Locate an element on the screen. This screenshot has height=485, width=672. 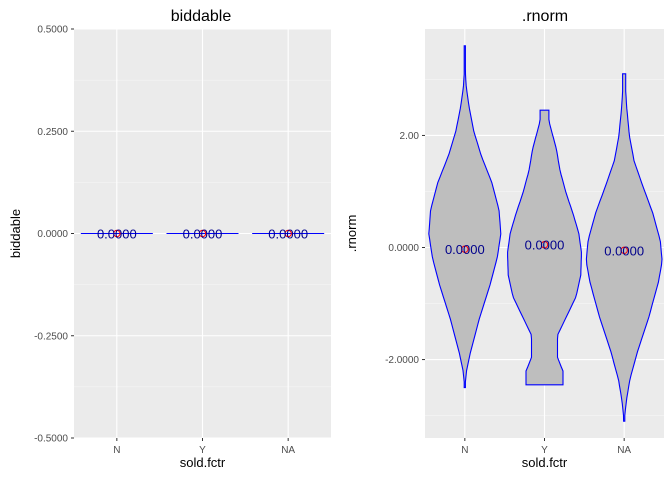
y-tick-label: -0.5000 is located at coordinates (51, 439).